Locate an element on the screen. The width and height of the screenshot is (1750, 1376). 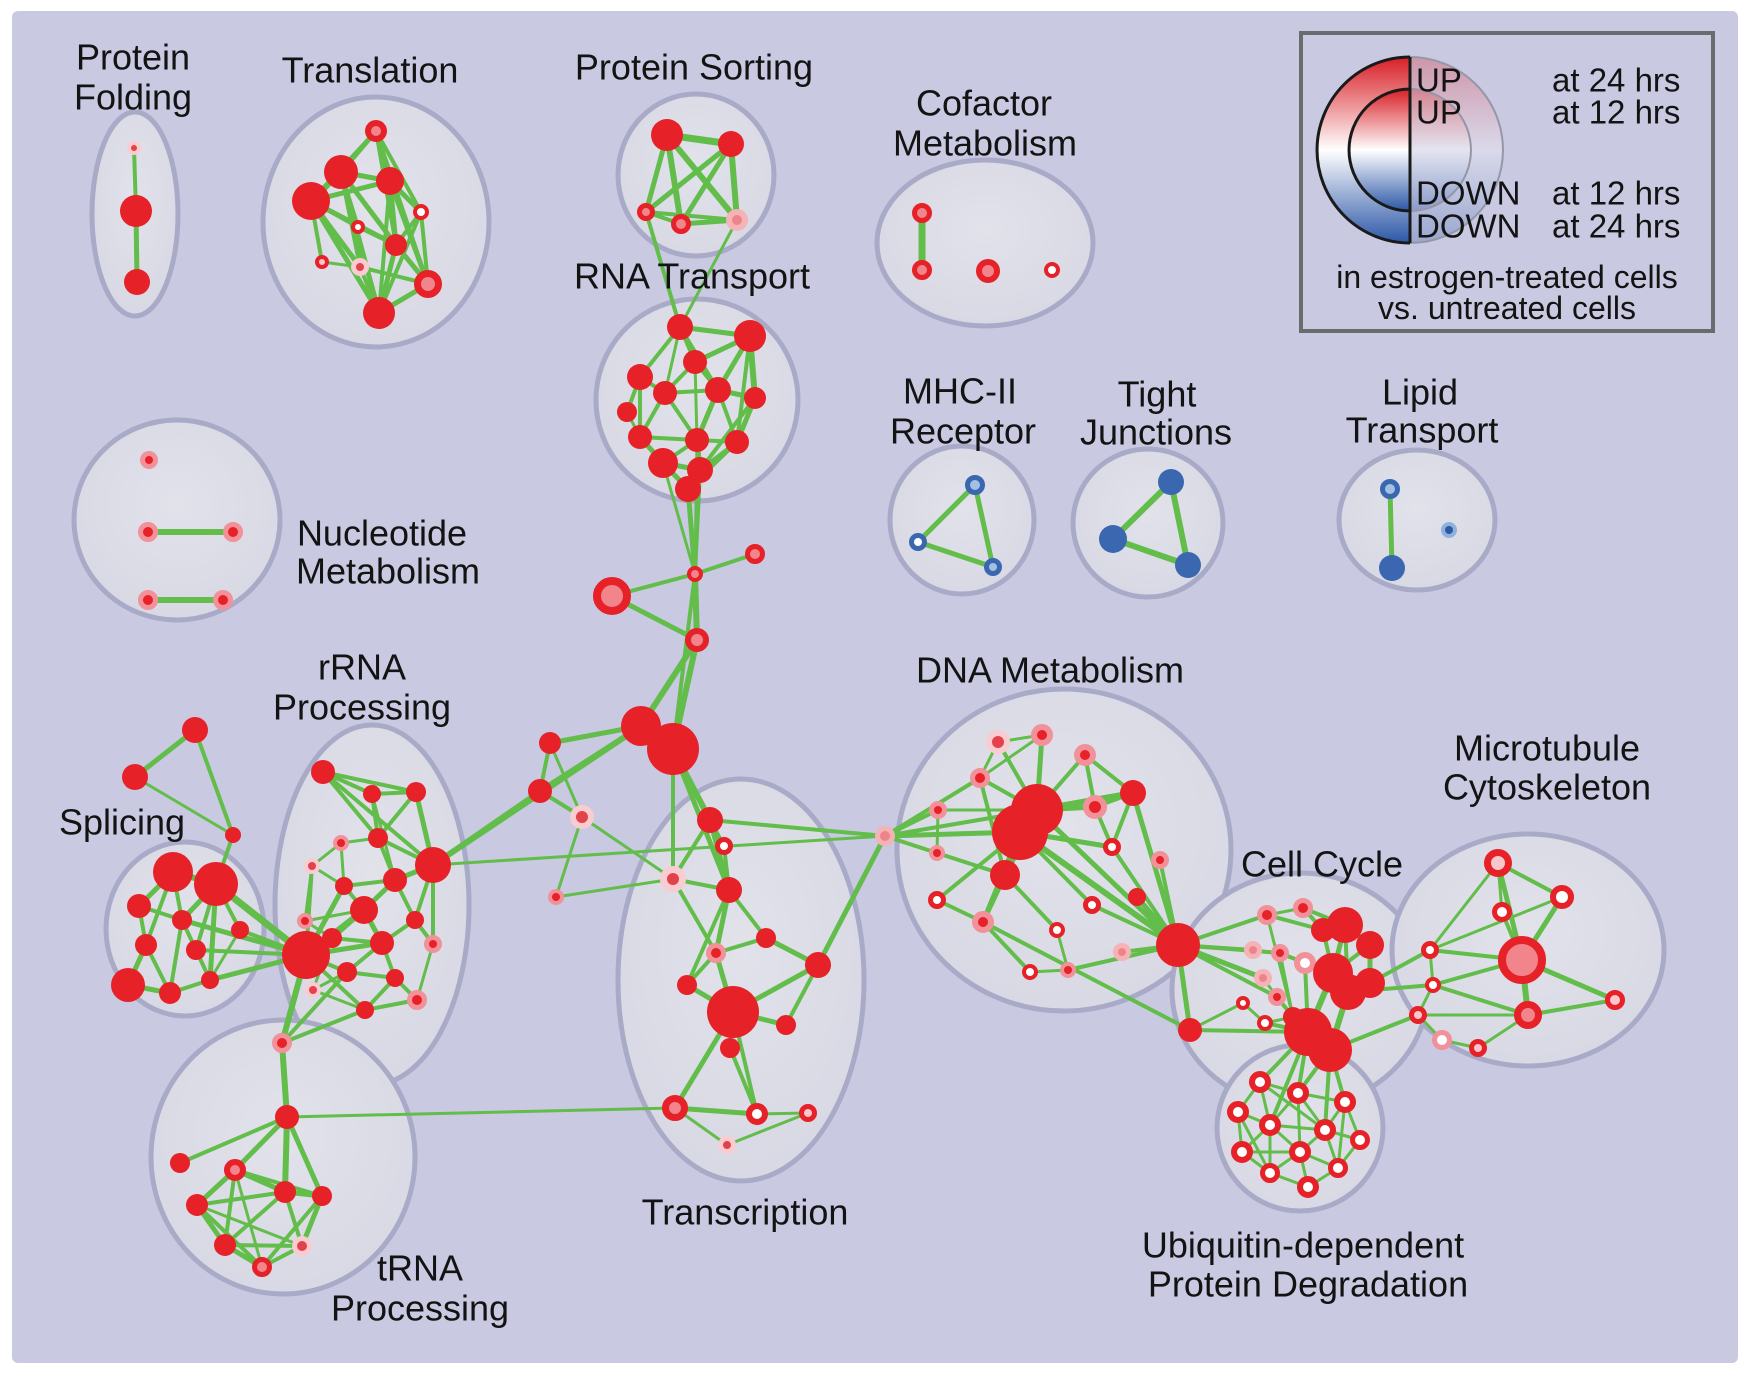
node-tn7 is located at coordinates (262, 1267).